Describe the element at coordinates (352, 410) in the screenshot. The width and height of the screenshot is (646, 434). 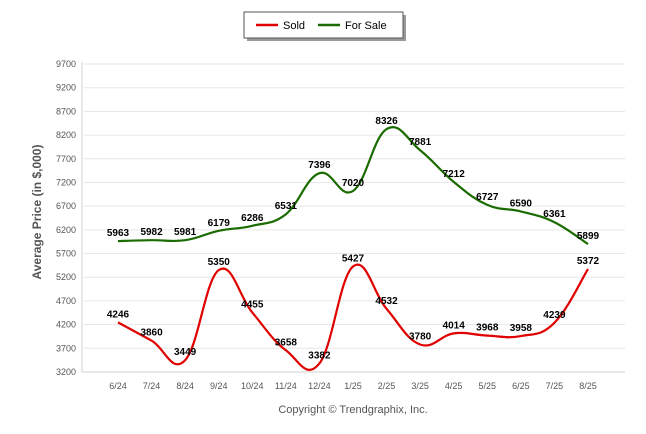
I see `copyright-footer: Copyright © Trendgraphix, Inc.` at that location.